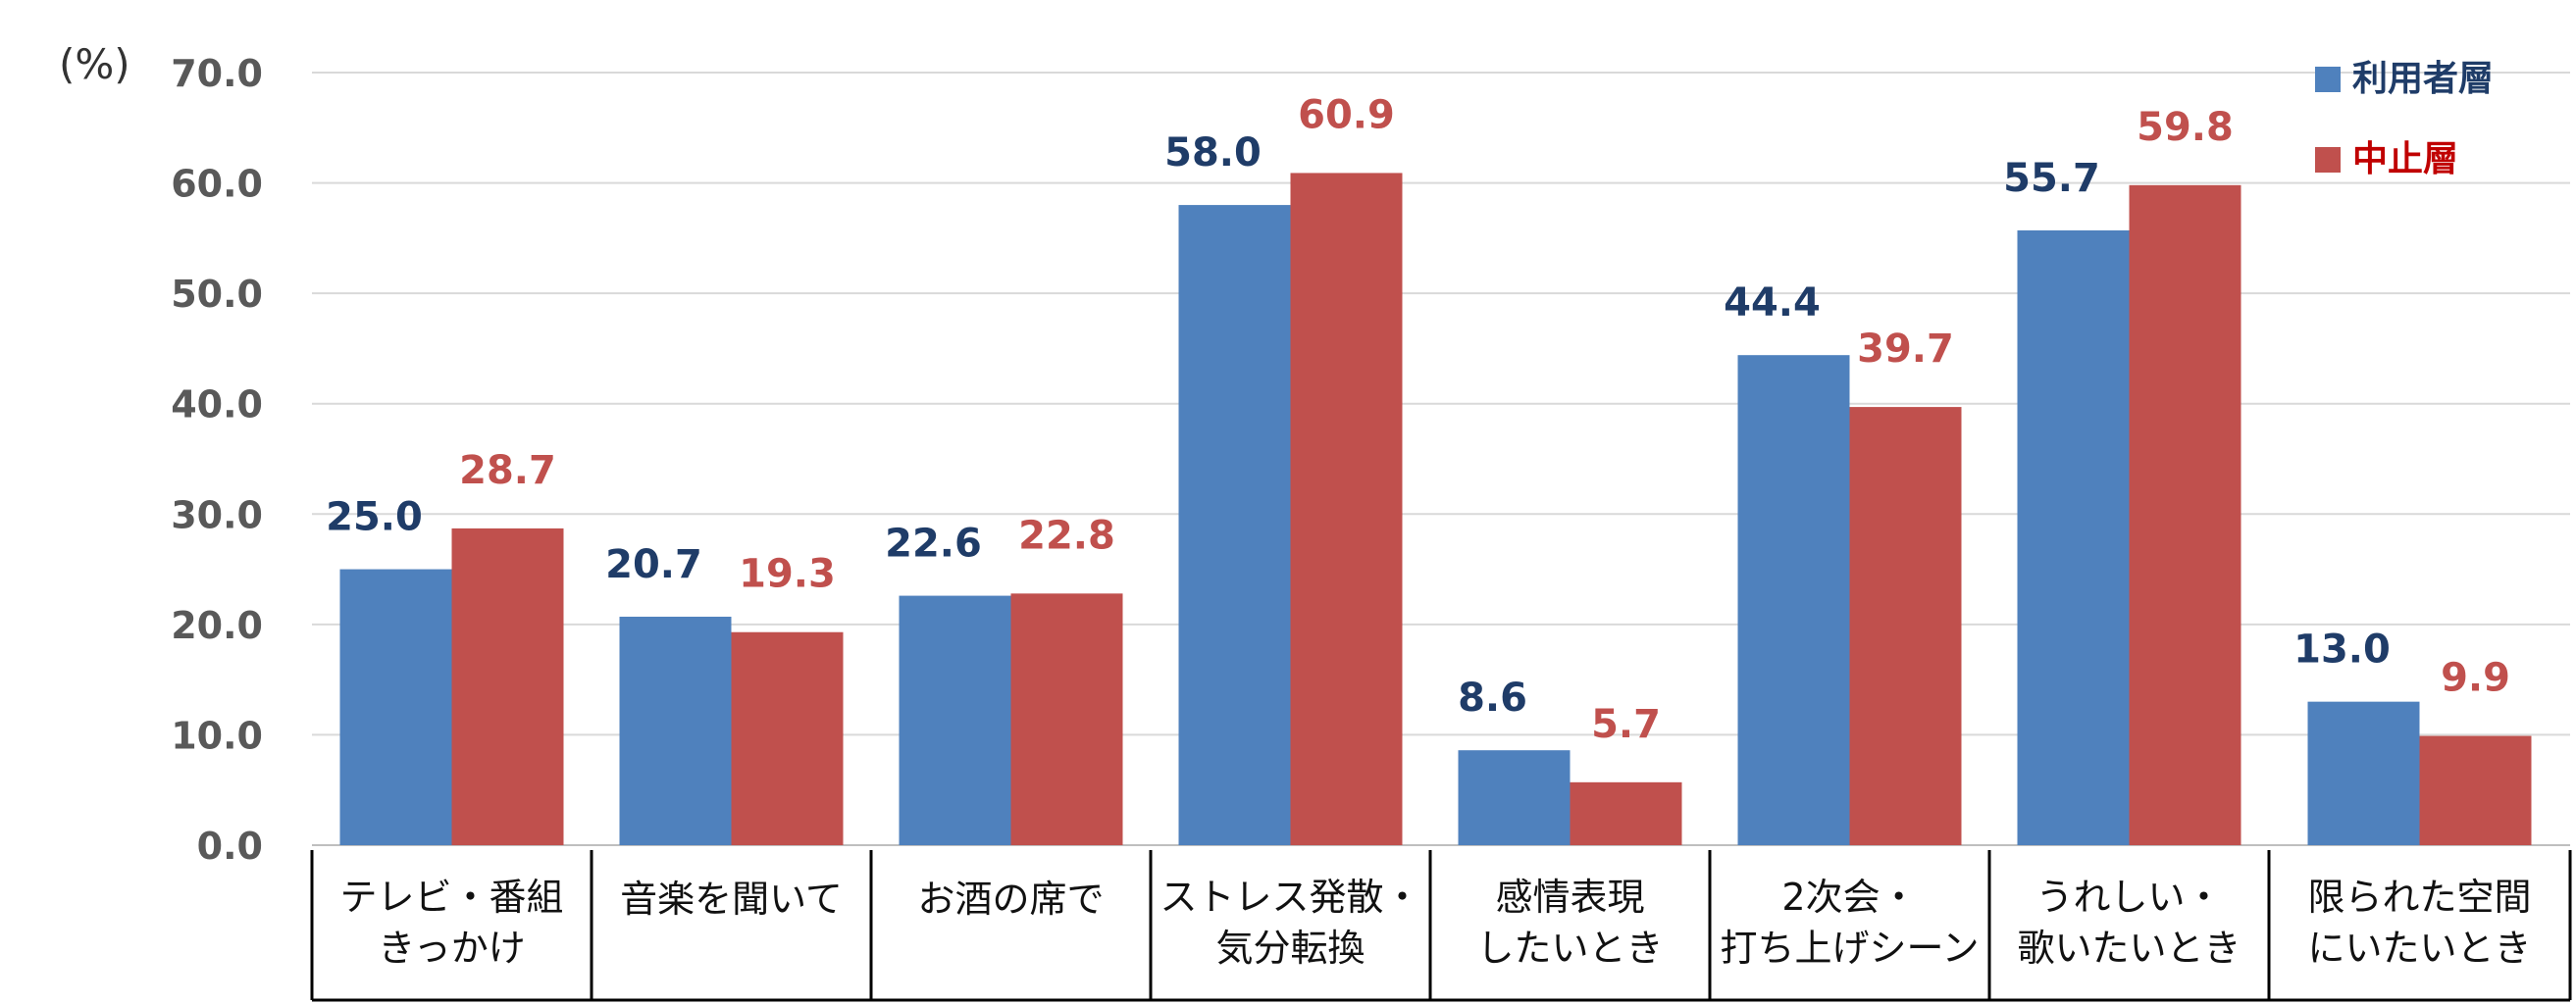  Describe the element at coordinates (2128, 897) in the screenshot. I see `category-label: うれしい・` at that location.